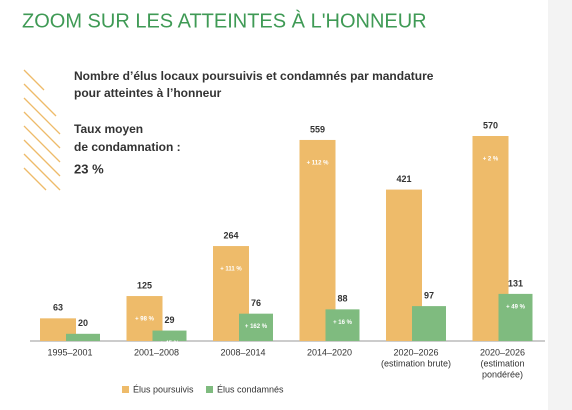 This screenshot has width=572, height=410. What do you see at coordinates (560, 205) in the screenshot?
I see `side-strip` at bounding box center [560, 205].